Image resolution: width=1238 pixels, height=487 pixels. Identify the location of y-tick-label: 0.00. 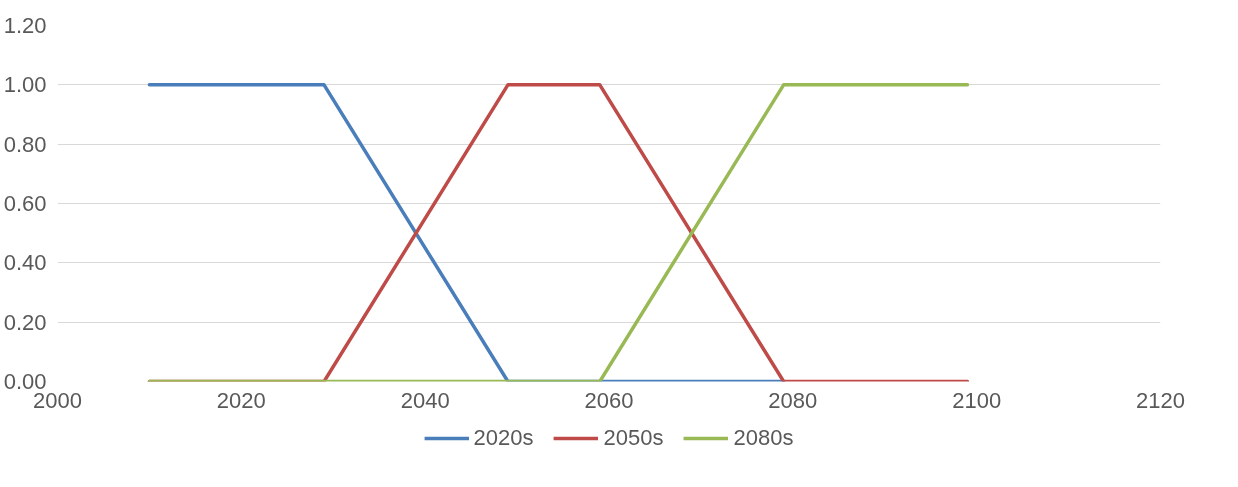
(25, 381).